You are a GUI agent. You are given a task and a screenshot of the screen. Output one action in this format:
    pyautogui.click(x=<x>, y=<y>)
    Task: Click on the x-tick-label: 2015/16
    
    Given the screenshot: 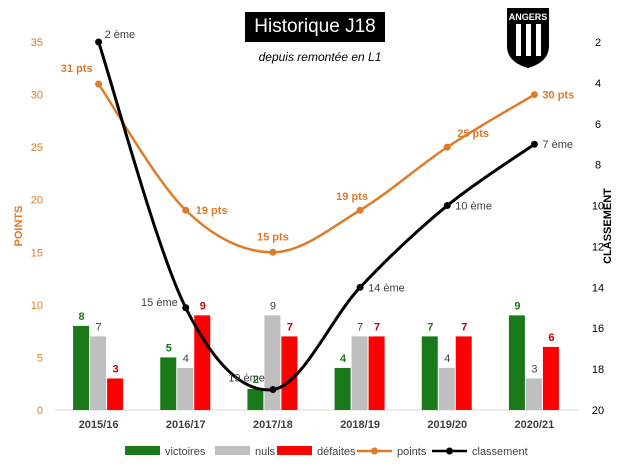 What is the action you would take?
    pyautogui.click(x=99, y=425)
    